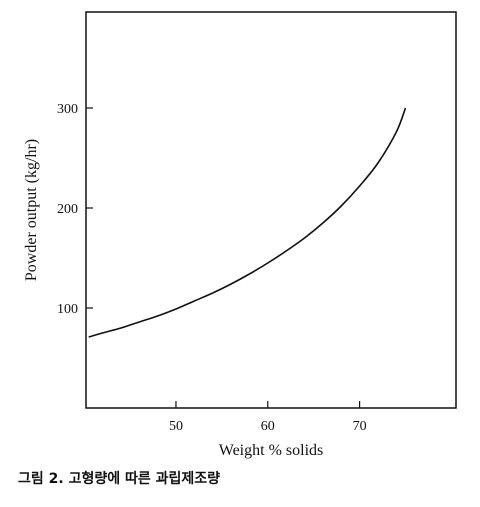 The height and width of the screenshot is (507, 480). Describe the element at coordinates (67, 109) in the screenshot. I see `y-tick-label: 300` at that location.